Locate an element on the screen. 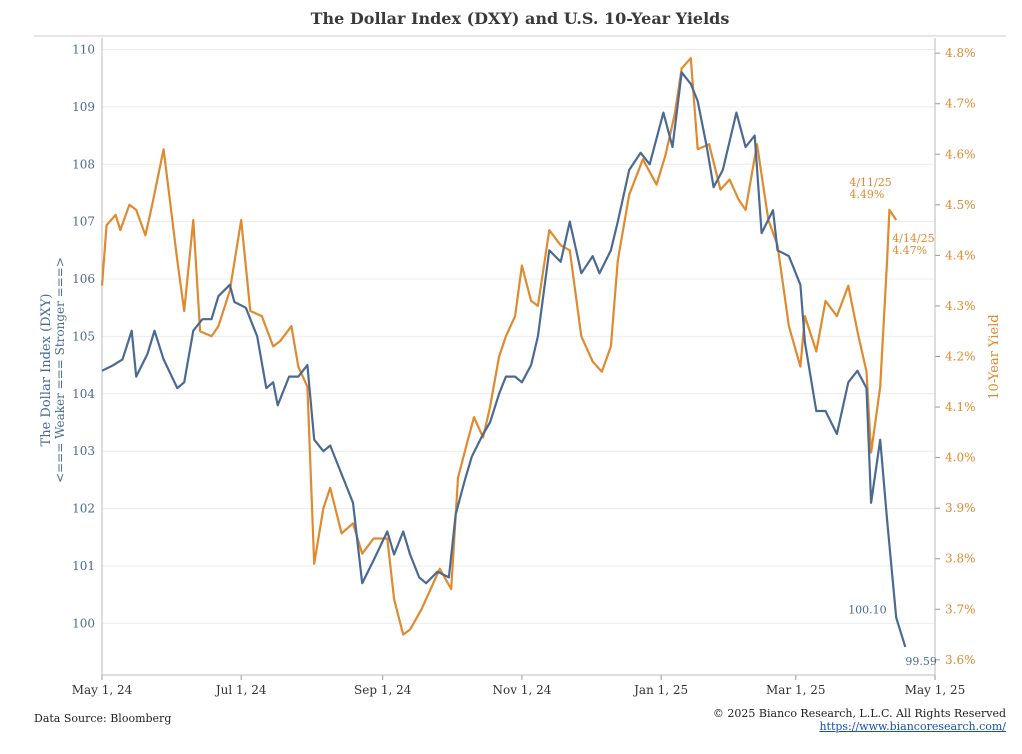  left-axis-label: The Dollar Index (DXY) is located at coordinates (46, 370).